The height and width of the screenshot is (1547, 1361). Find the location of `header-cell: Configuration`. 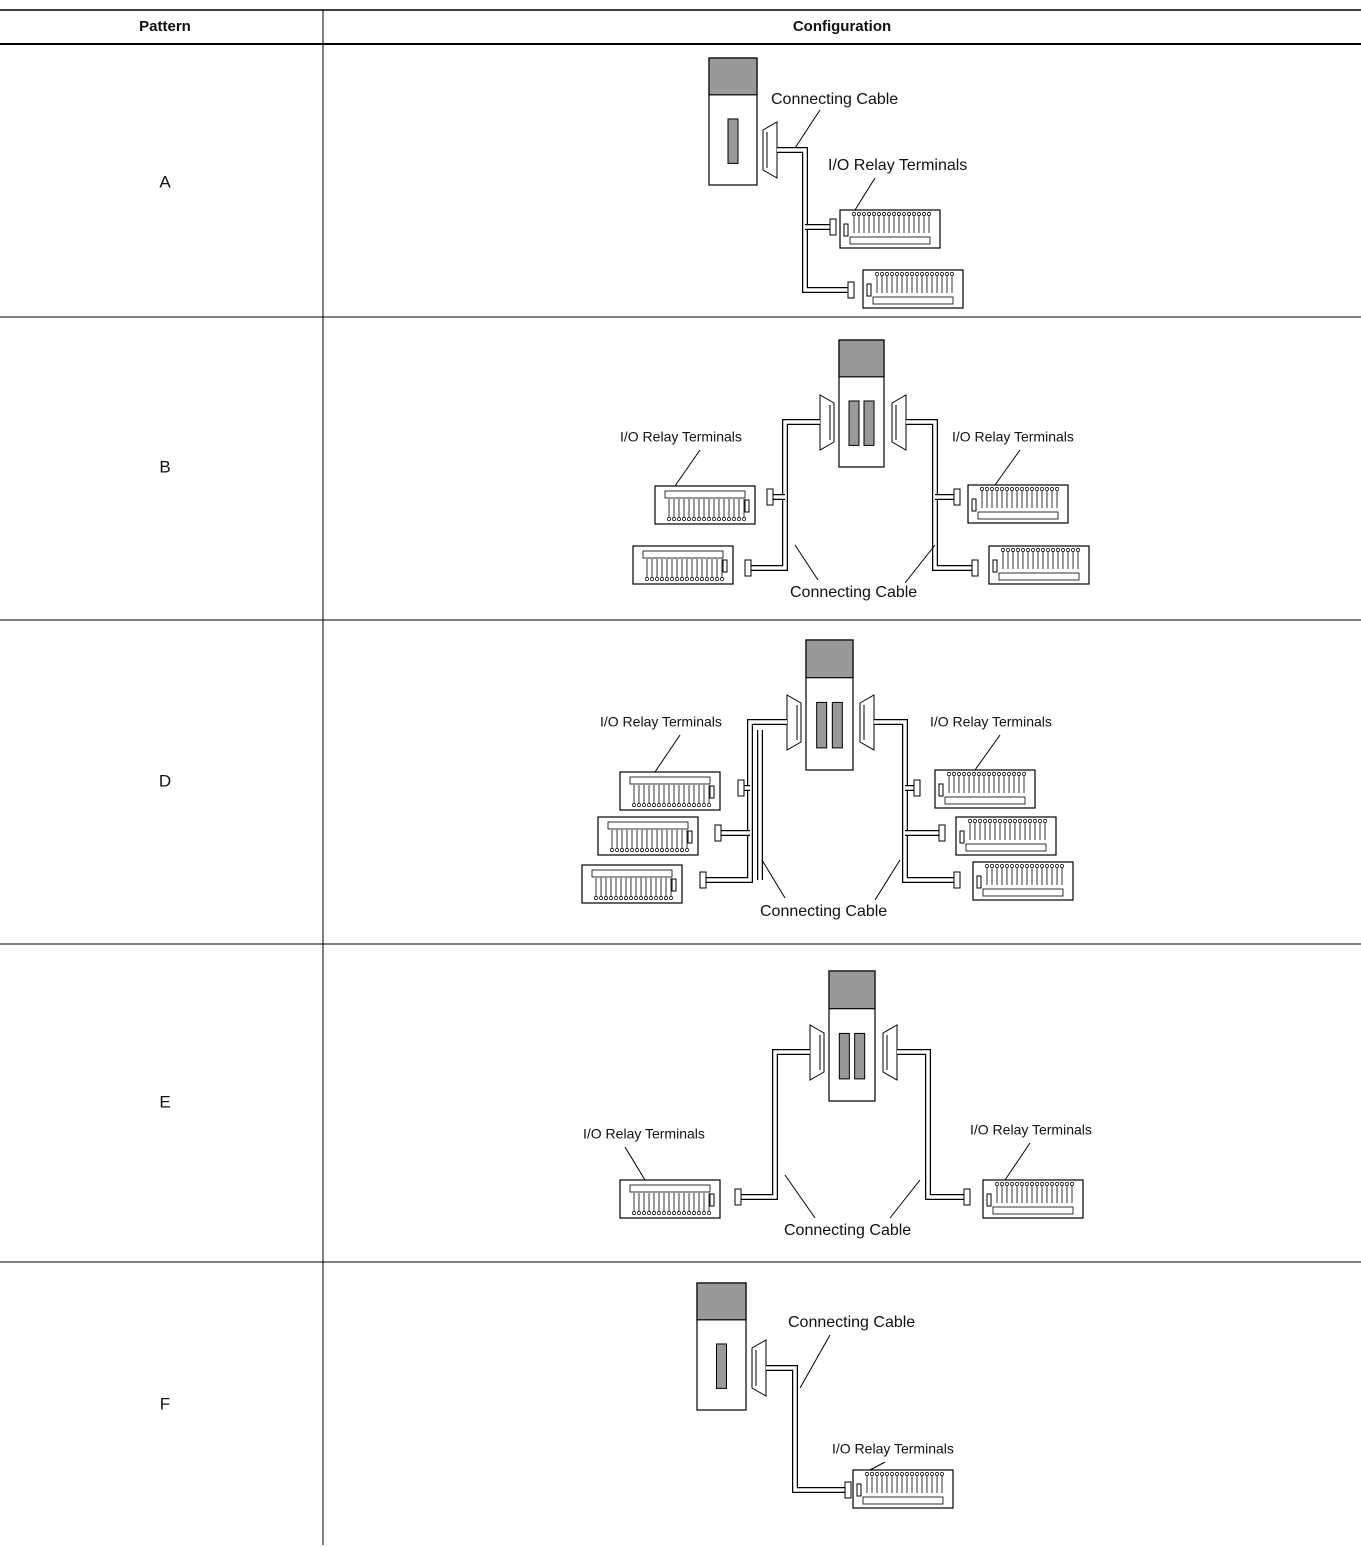

header-cell: Configuration is located at coordinates (842, 26).